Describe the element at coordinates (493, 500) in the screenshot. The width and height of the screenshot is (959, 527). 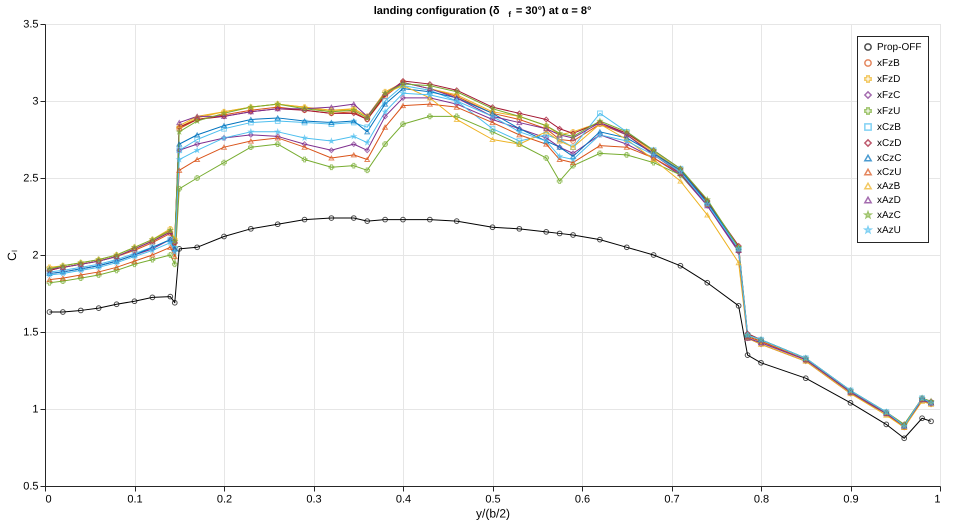
I see `x-tick-label: 0.5` at that location.